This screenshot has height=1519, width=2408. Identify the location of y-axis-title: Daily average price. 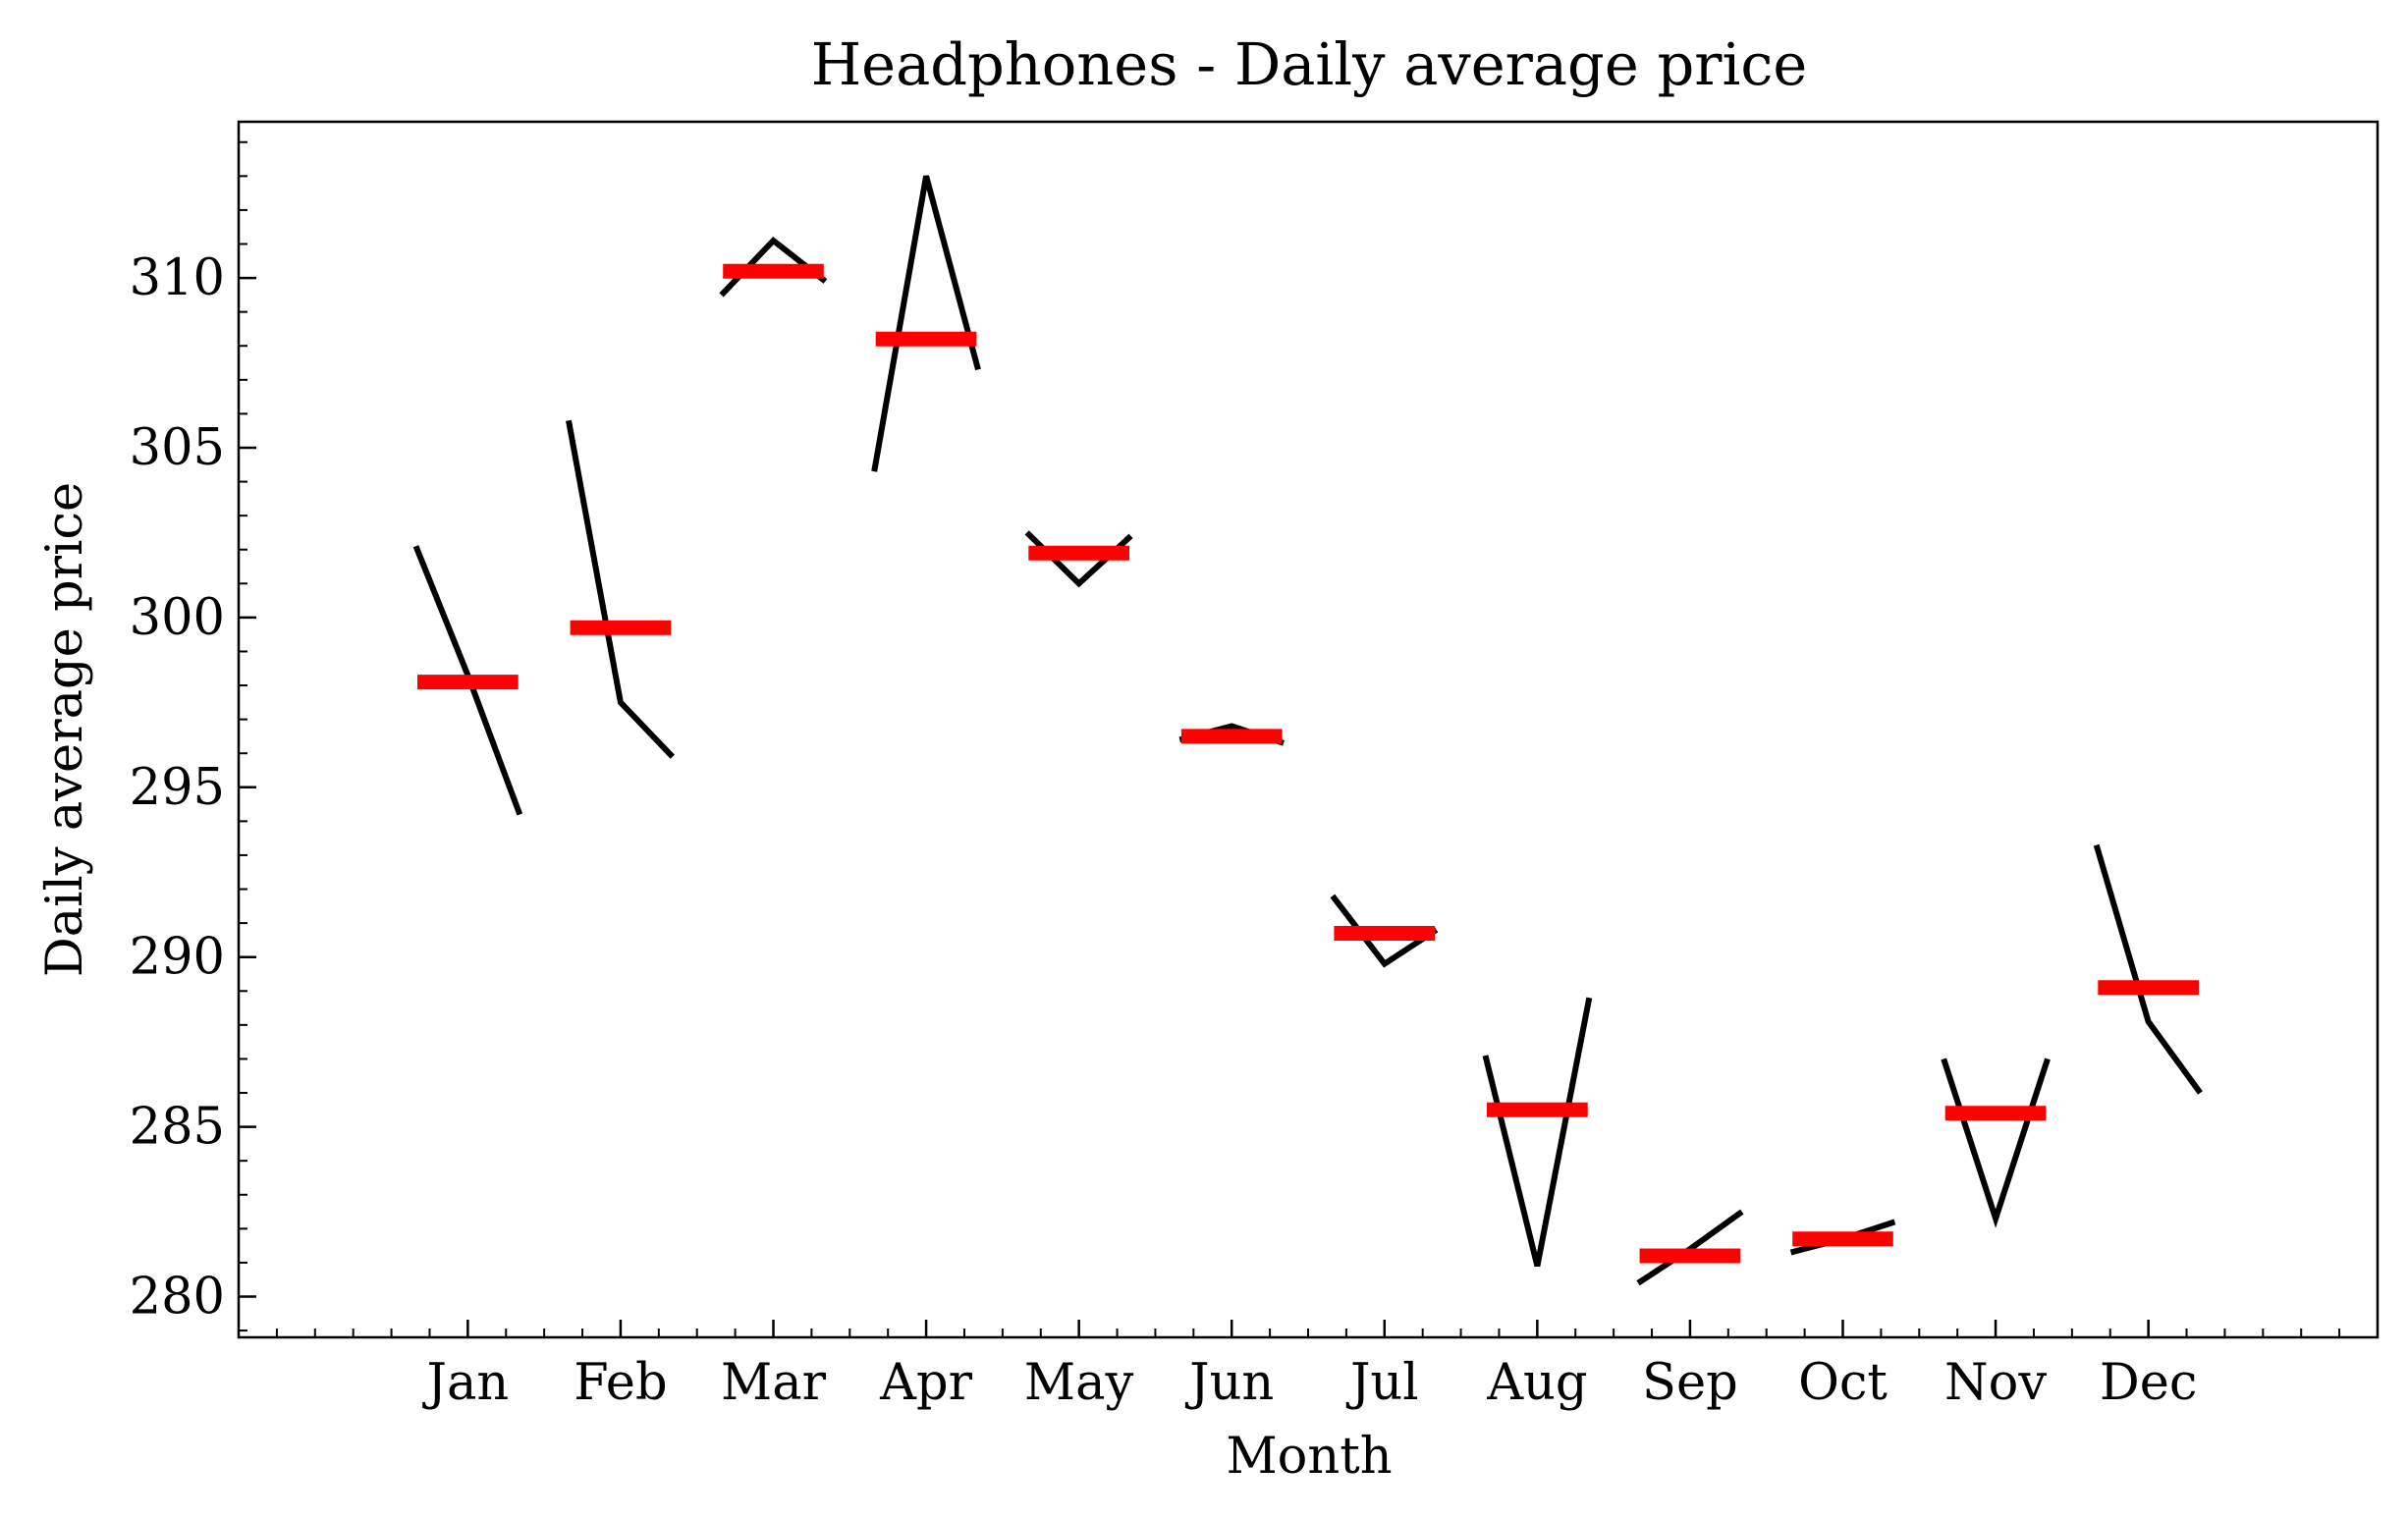
(65, 729).